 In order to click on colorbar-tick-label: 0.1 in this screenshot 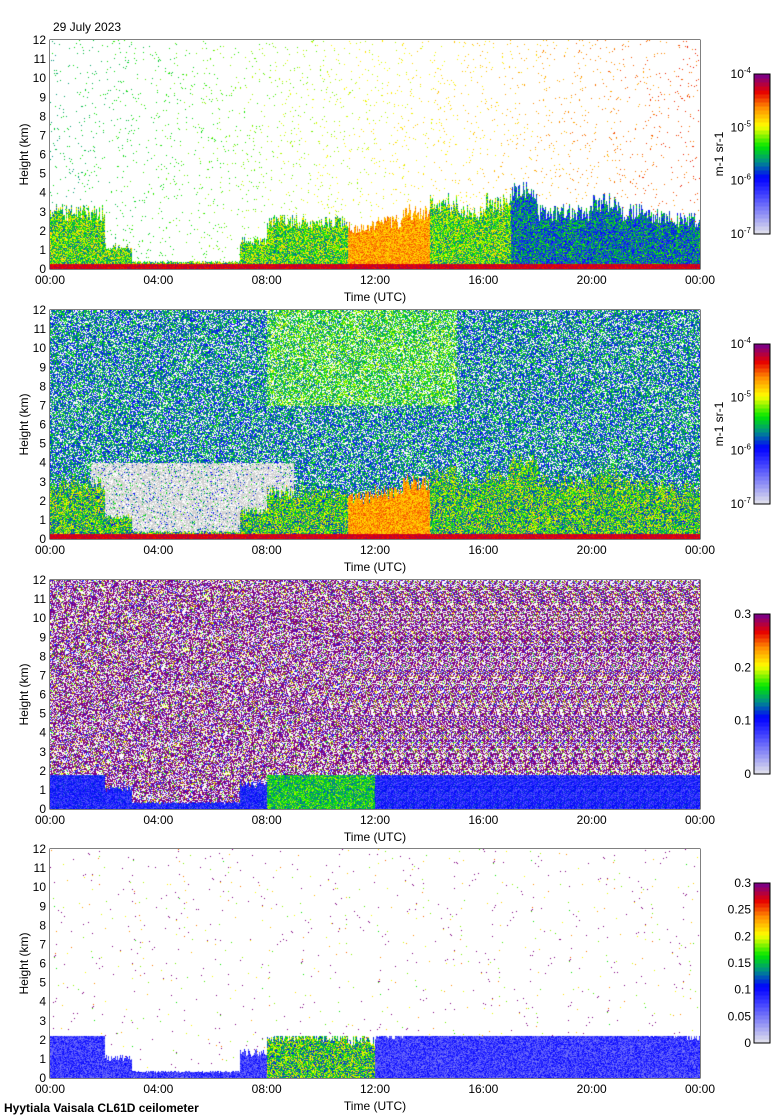, I will do `click(742, 990)`.